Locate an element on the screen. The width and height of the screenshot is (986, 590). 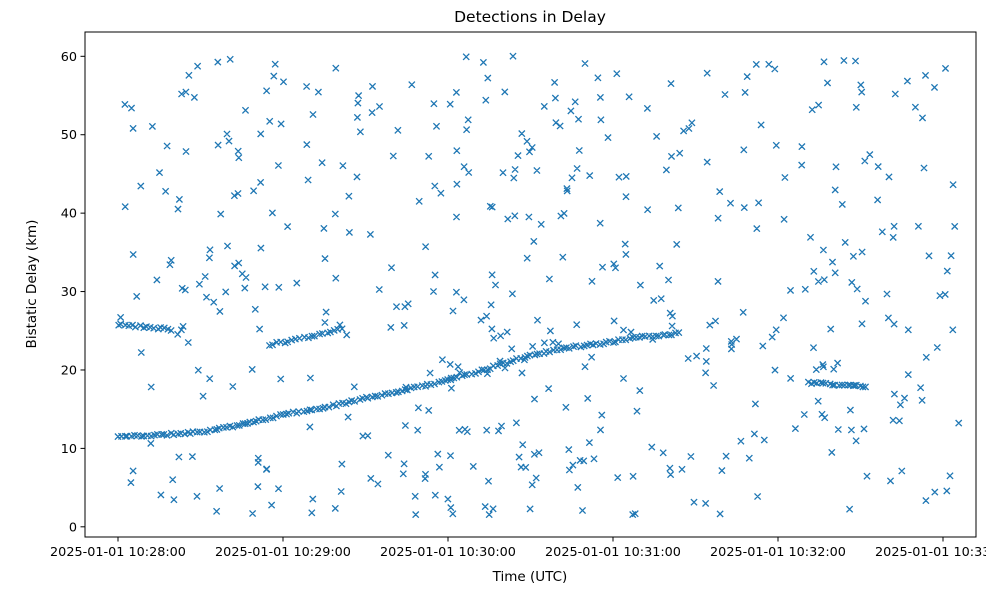
y-tick-label: 30 is located at coordinates (69, 292).